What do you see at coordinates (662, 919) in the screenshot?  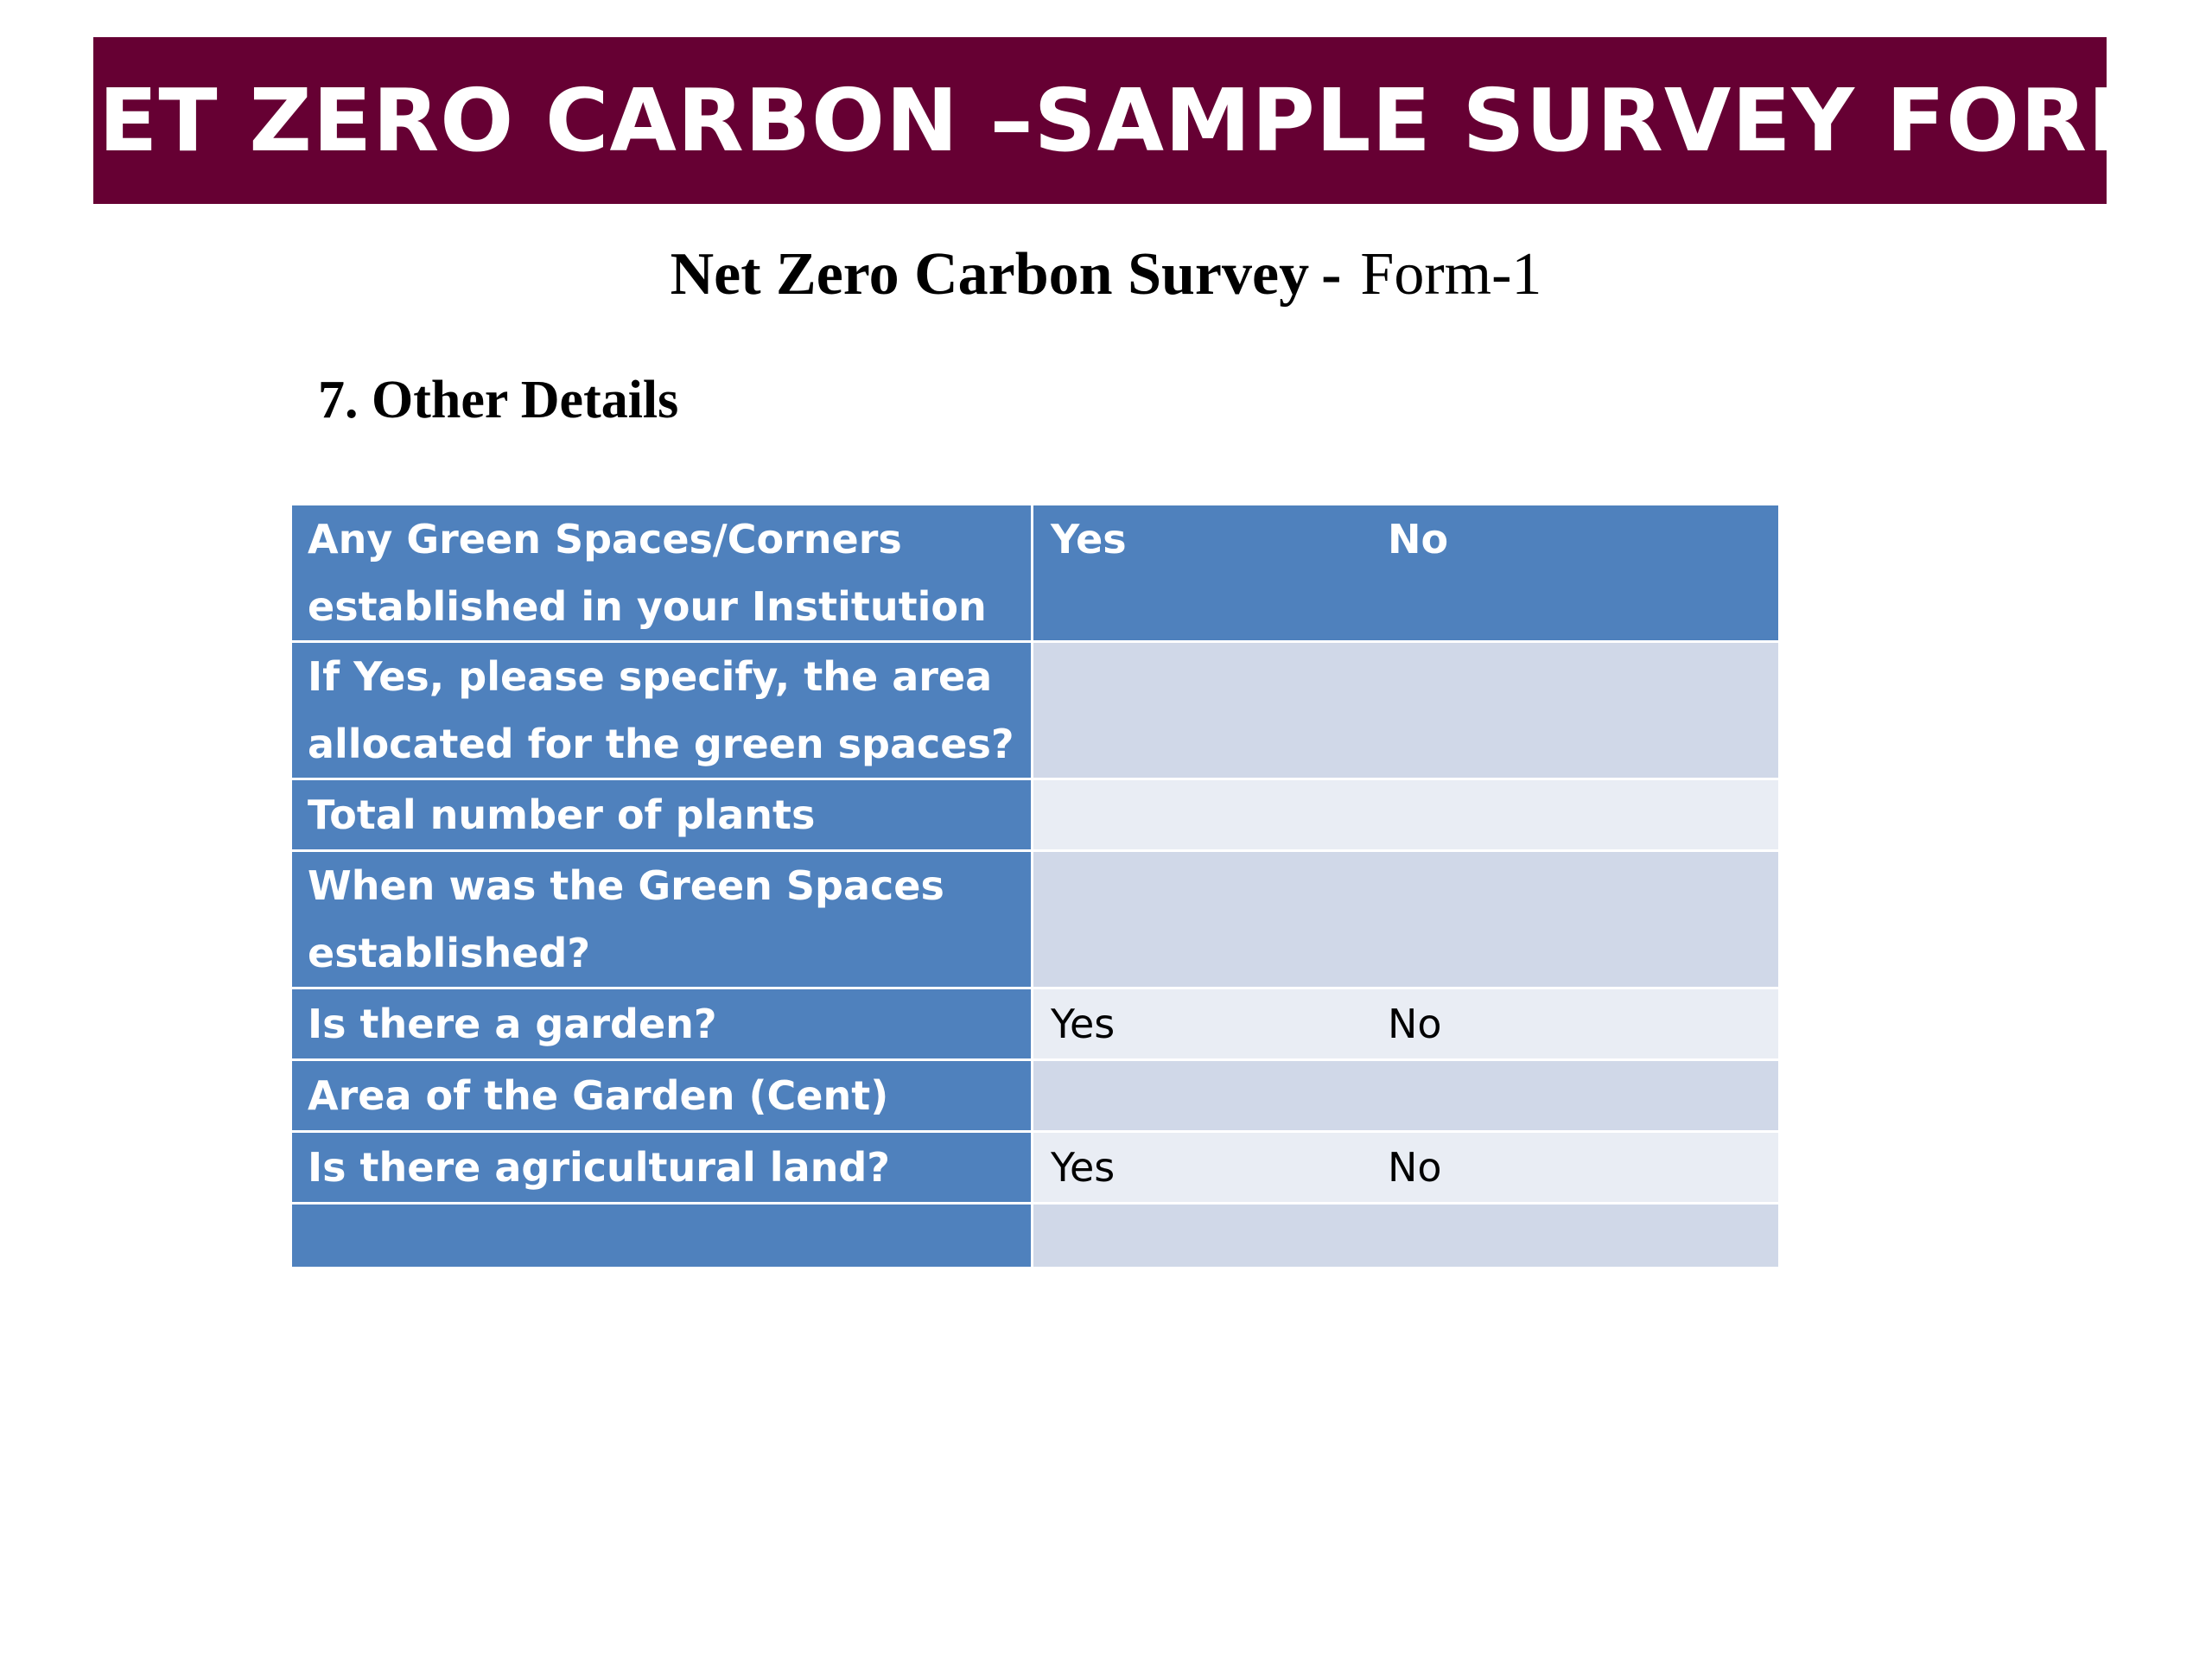 I see `question-cell: When was the Green Spaces established?` at bounding box center [662, 919].